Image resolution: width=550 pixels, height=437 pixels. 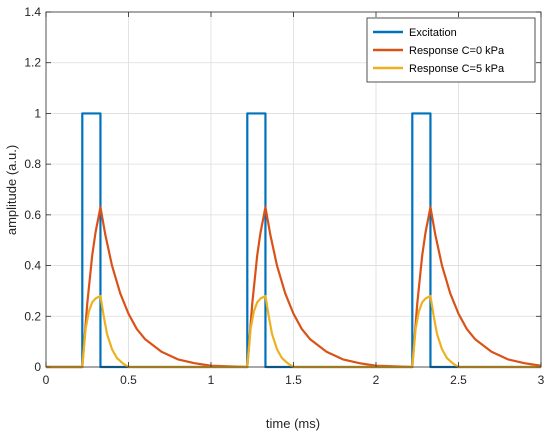 What do you see at coordinates (32, 164) in the screenshot?
I see `y-tick-label: 0.8` at bounding box center [32, 164].